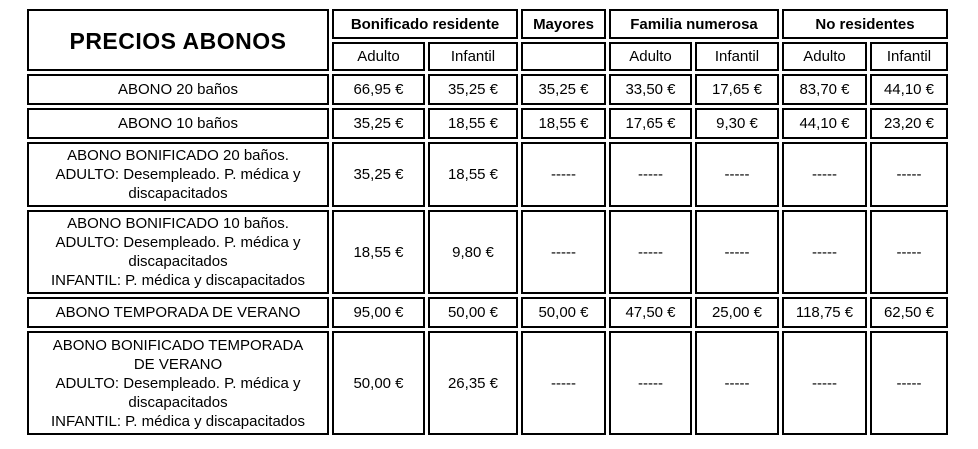 This screenshot has width=978, height=449. I want to click on price-cell: 33,50 €, so click(650, 89).